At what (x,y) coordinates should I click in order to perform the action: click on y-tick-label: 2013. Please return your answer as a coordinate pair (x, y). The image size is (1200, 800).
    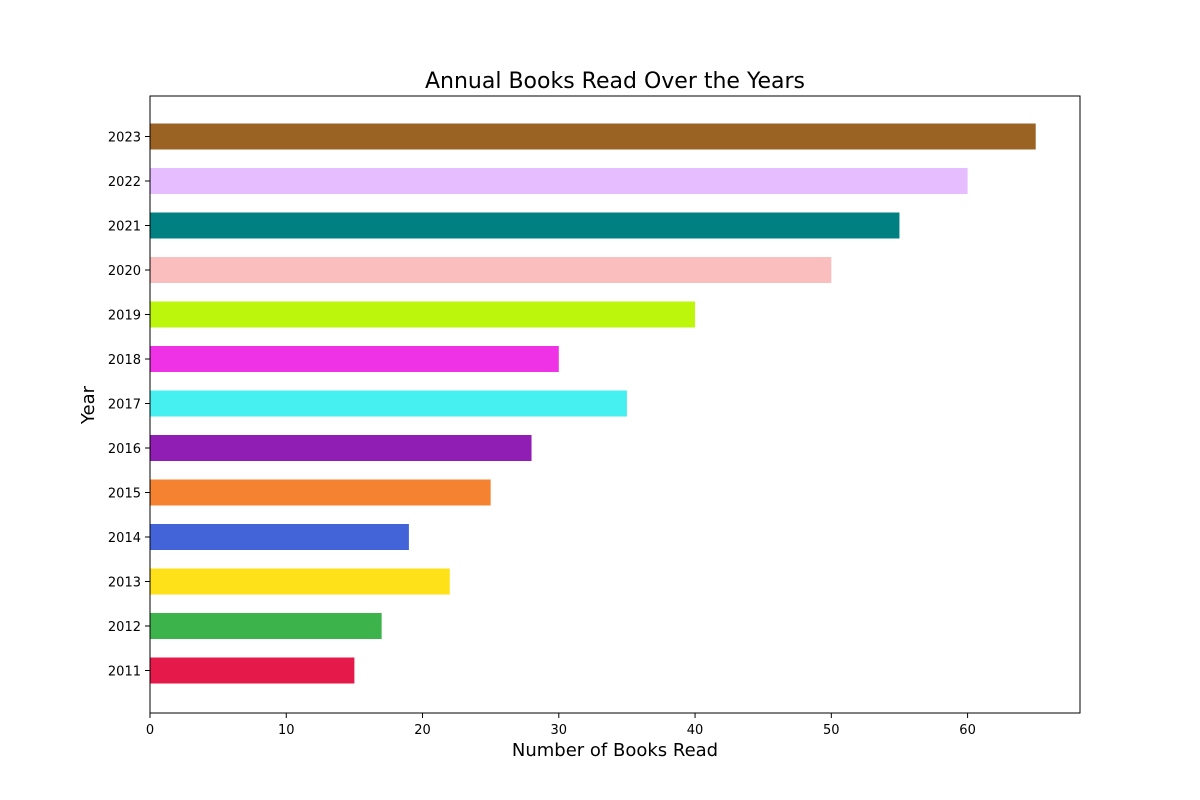
    Looking at the image, I should click on (124, 583).